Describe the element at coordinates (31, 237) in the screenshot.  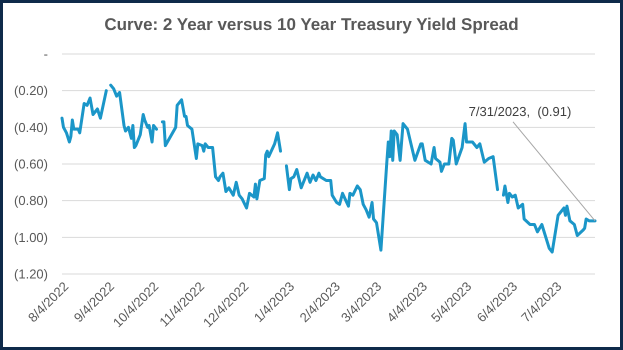
I see `y-tick-label: (1.00)` at that location.